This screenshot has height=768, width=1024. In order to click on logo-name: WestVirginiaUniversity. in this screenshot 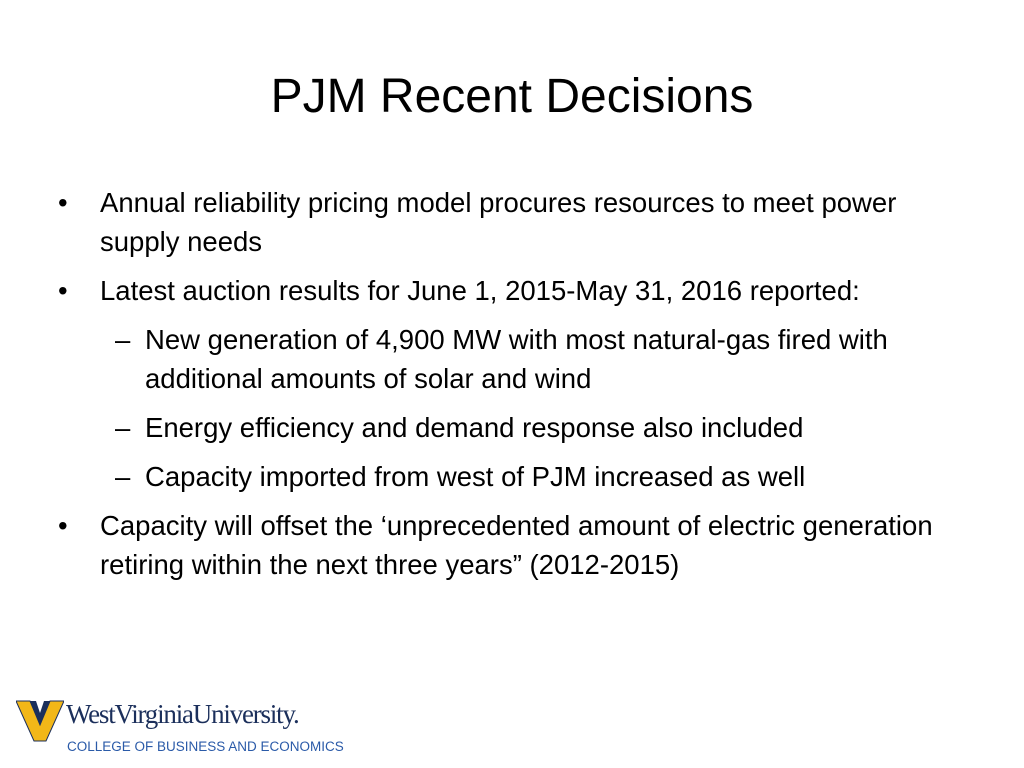, I will do `click(183, 714)`.